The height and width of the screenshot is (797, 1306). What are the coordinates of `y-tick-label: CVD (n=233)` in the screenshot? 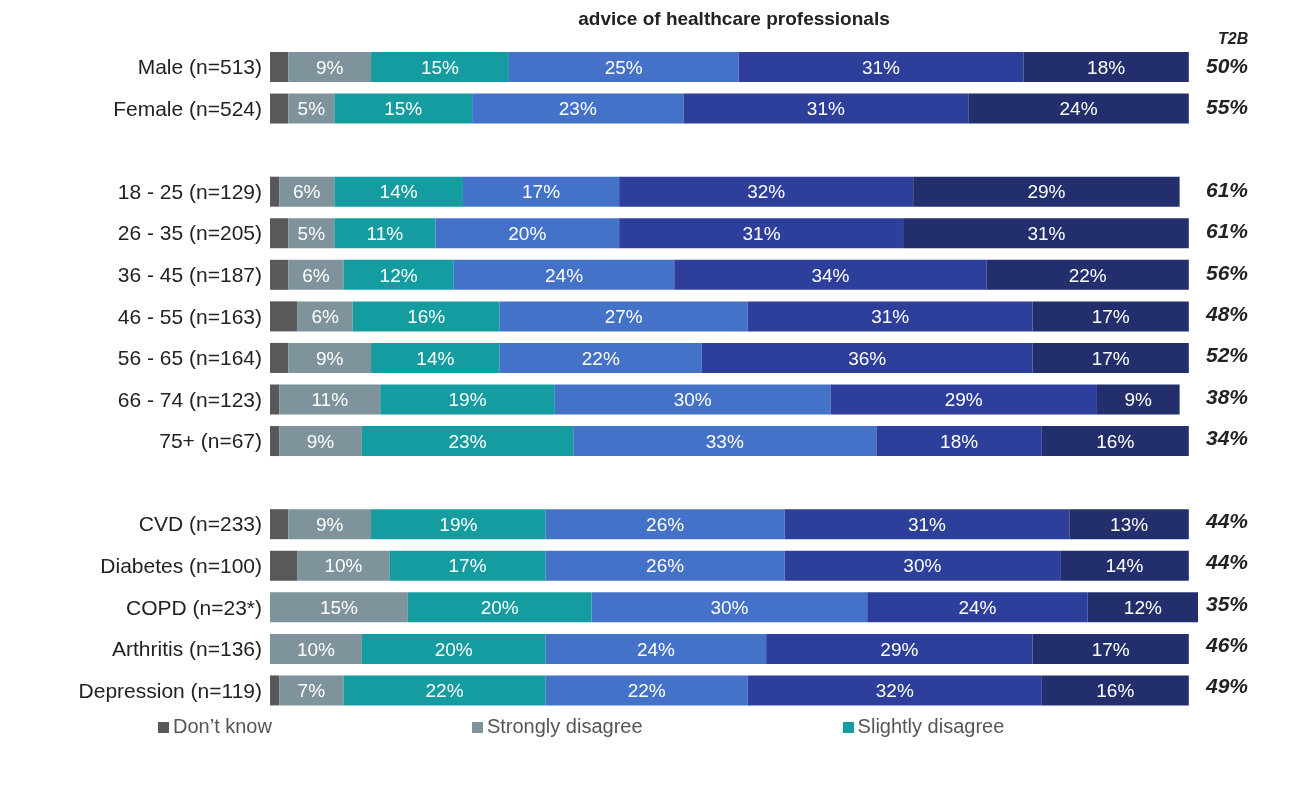 It's located at (200, 524).